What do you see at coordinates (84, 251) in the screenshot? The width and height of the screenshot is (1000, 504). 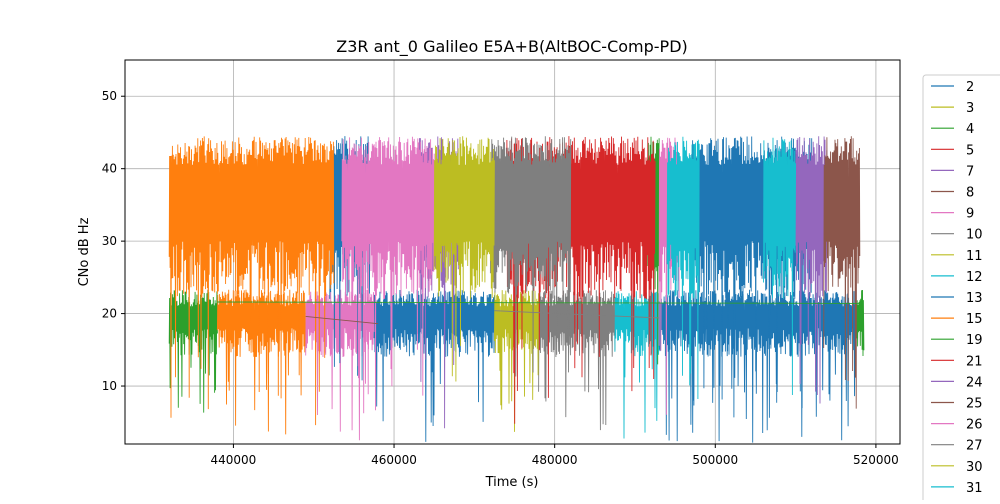 I see `y-axis-label: CNo dB Hz` at bounding box center [84, 251].